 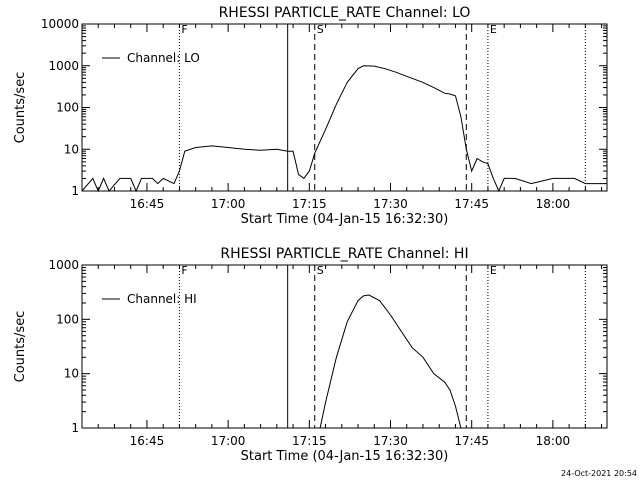 What do you see at coordinates (345, 13) in the screenshot?
I see `chart-title: RHESSI PARTICLE_RATE Channel: LO` at bounding box center [345, 13].